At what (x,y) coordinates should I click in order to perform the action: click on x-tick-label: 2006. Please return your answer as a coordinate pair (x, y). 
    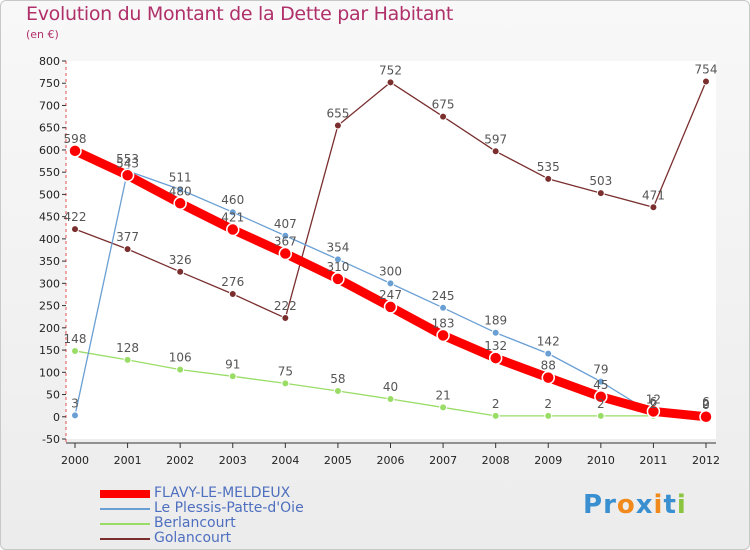
    Looking at the image, I should click on (391, 460).